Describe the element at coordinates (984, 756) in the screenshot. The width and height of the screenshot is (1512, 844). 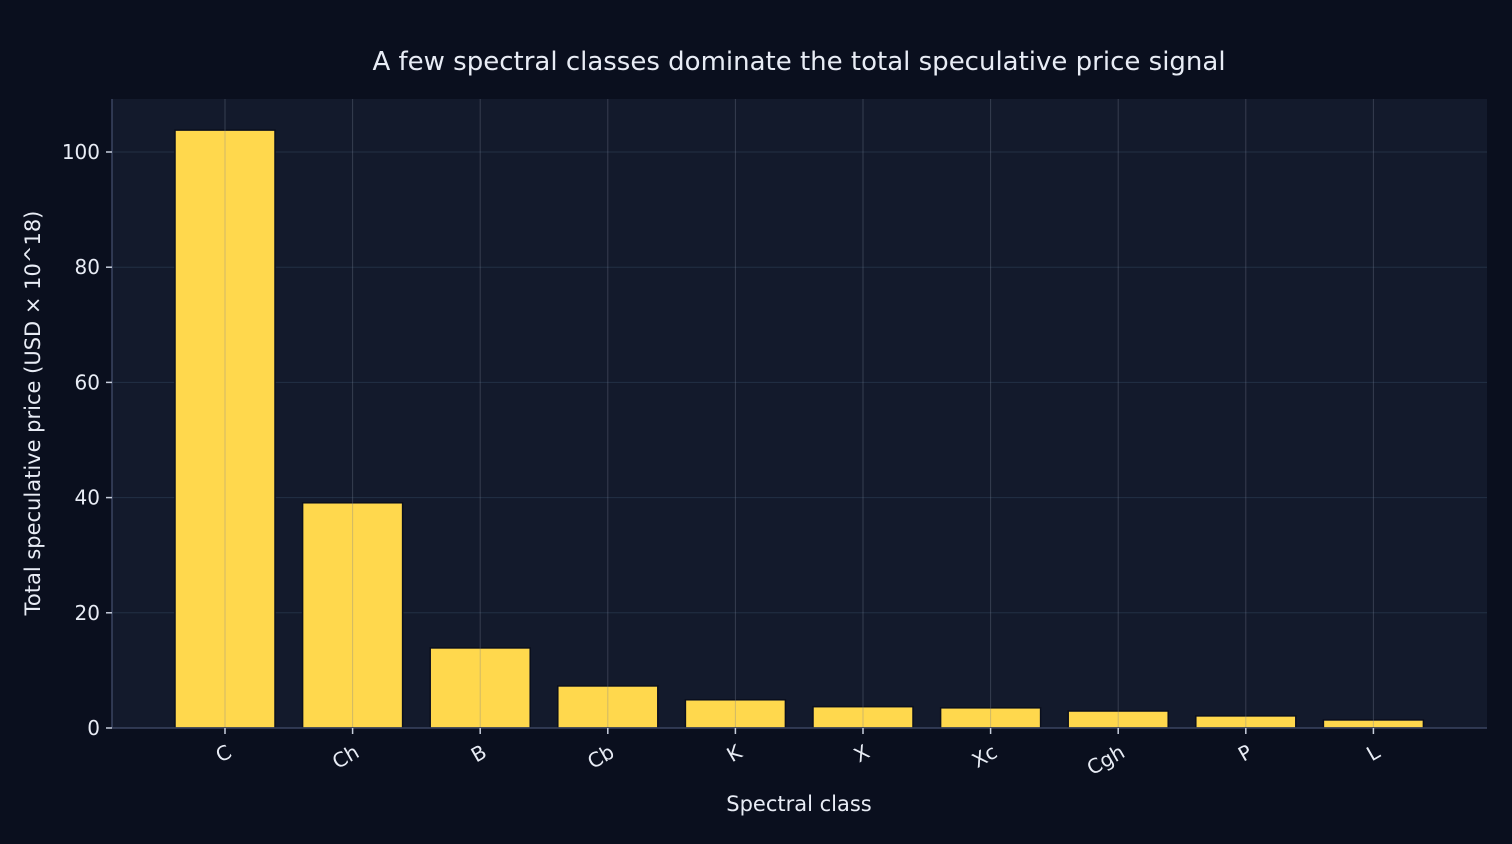
I see `x-tick-label: Xc` at that location.